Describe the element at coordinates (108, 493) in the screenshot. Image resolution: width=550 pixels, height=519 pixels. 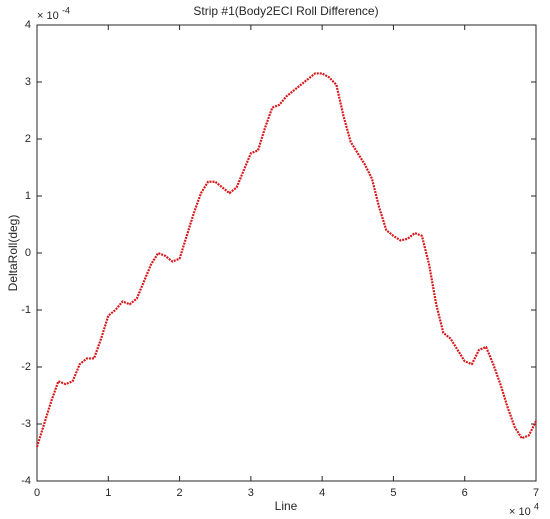
I see `x-tick-label: 1` at that location.